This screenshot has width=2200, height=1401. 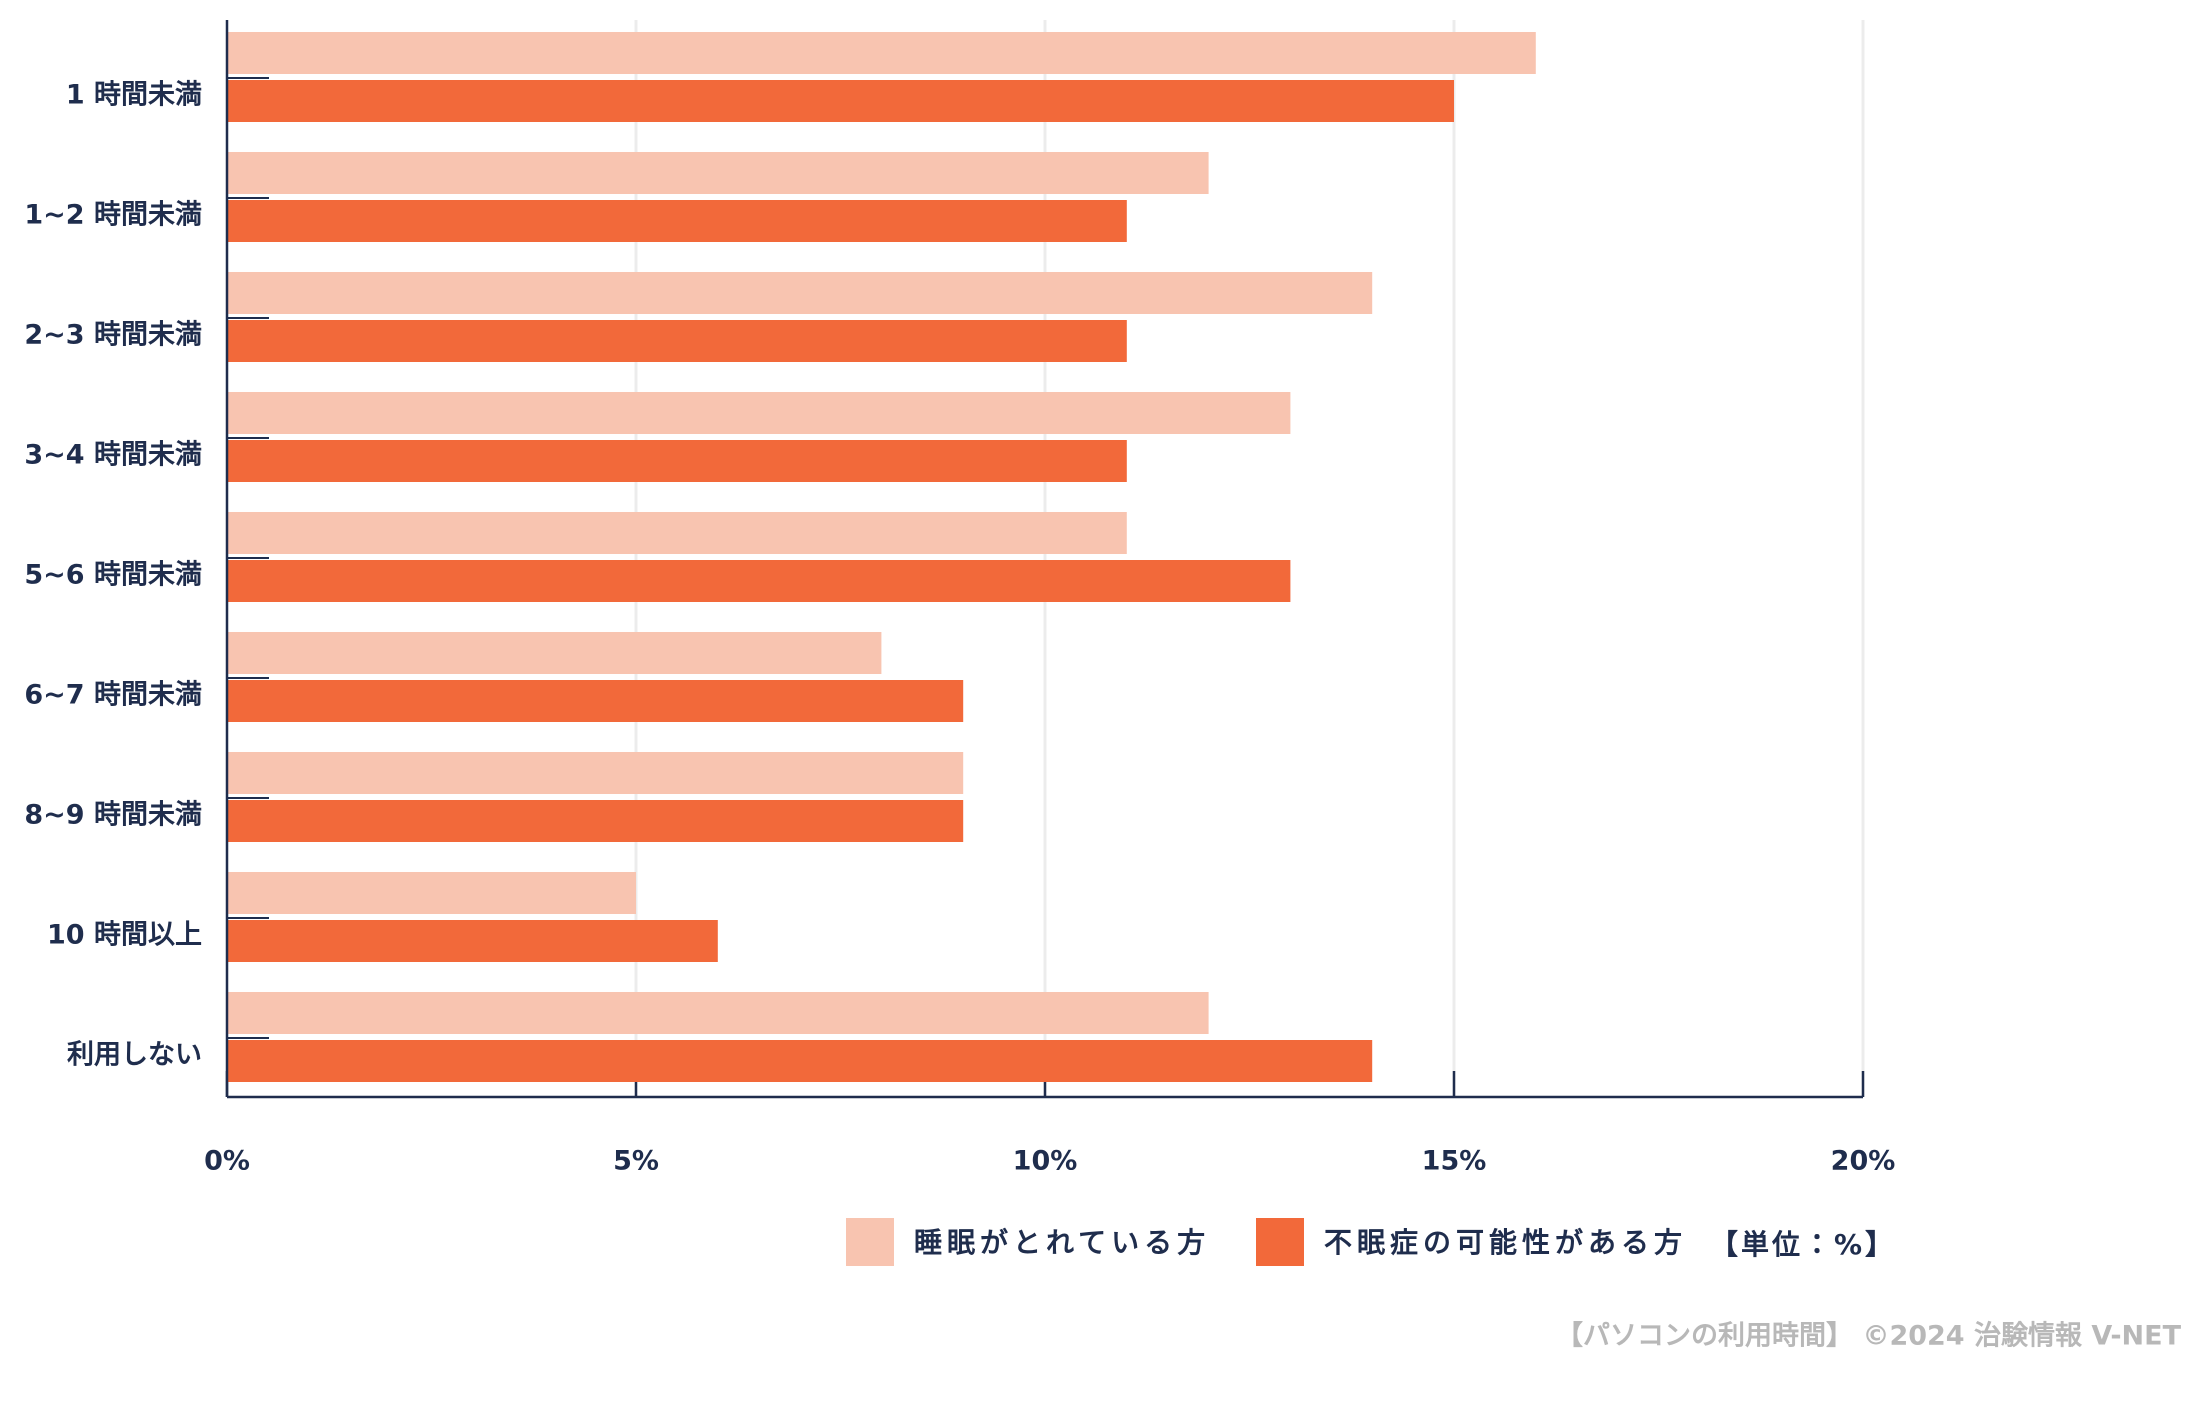 I want to click on source-note: 【パソコンの利用時間】 ©2024 治験情報 V-NET, so click(x=1869, y=1336).